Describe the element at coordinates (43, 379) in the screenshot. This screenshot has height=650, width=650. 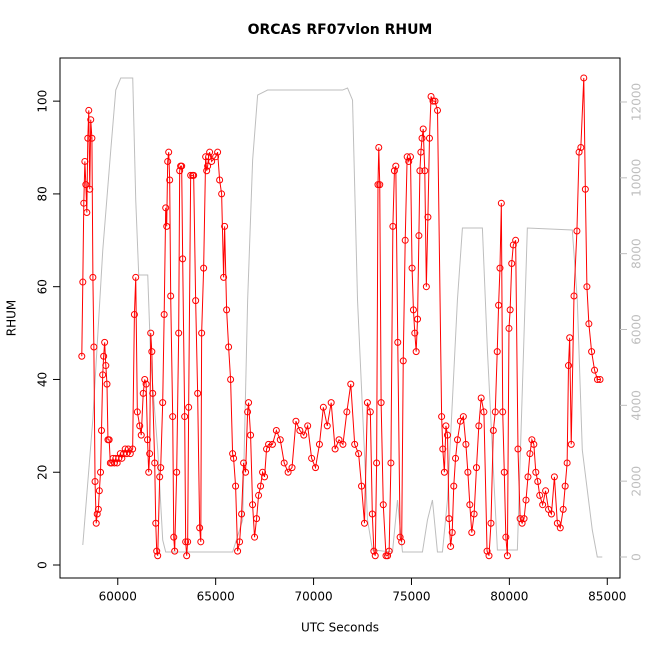
I see `y-tick-label: 40` at that location.